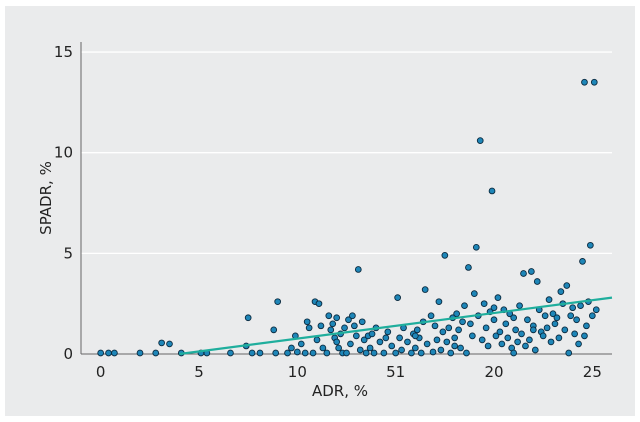 The image size is (640, 422). I want to click on x-tick-label: 51, so click(395, 372).